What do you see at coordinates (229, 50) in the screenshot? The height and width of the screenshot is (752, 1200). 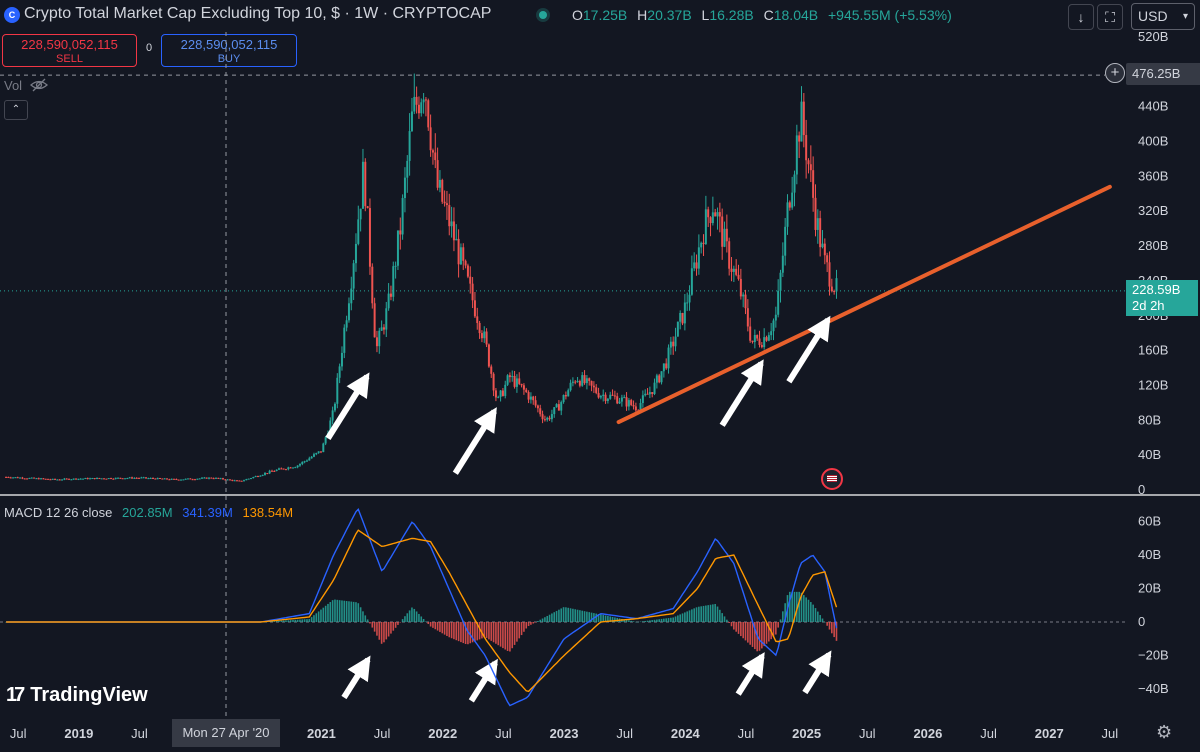 I see `buy-button: 228,590,052,115 BUY` at bounding box center [229, 50].